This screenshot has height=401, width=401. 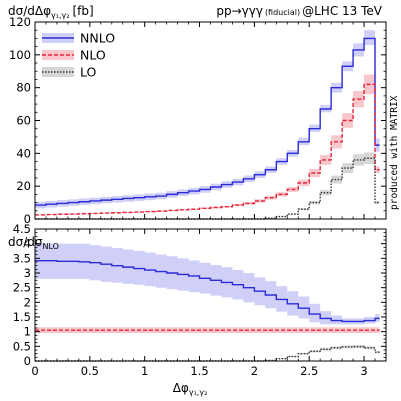 I want to click on bottom-xtick-label-6: 3, so click(x=363, y=371).